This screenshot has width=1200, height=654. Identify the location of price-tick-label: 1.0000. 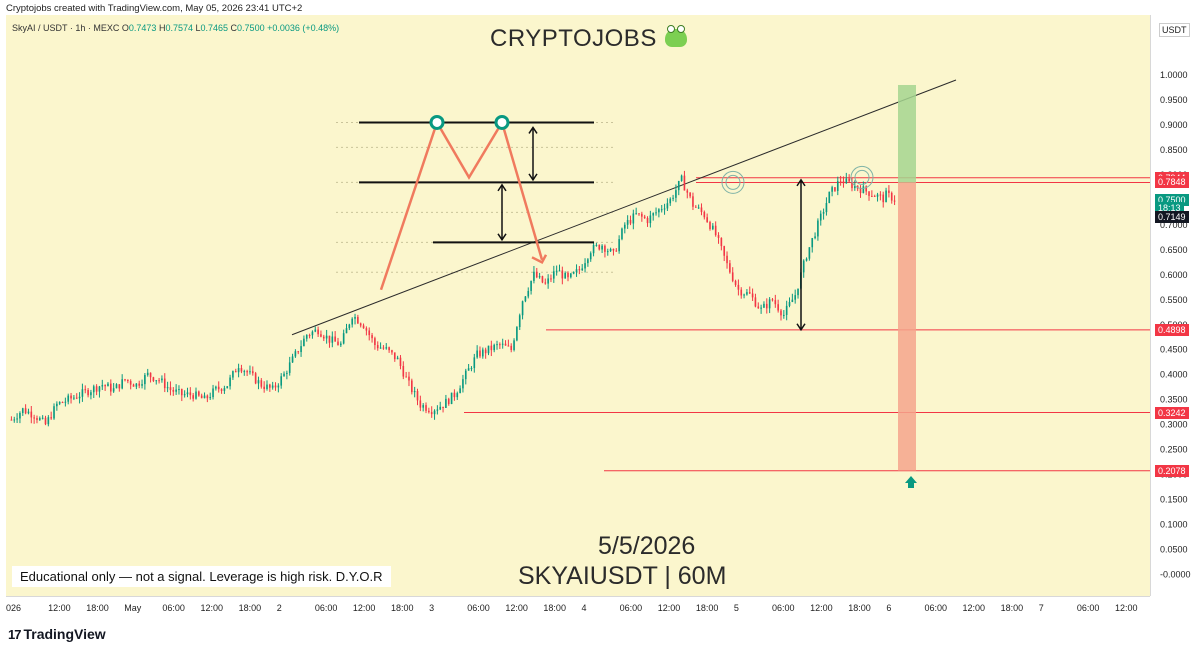
(1174, 75).